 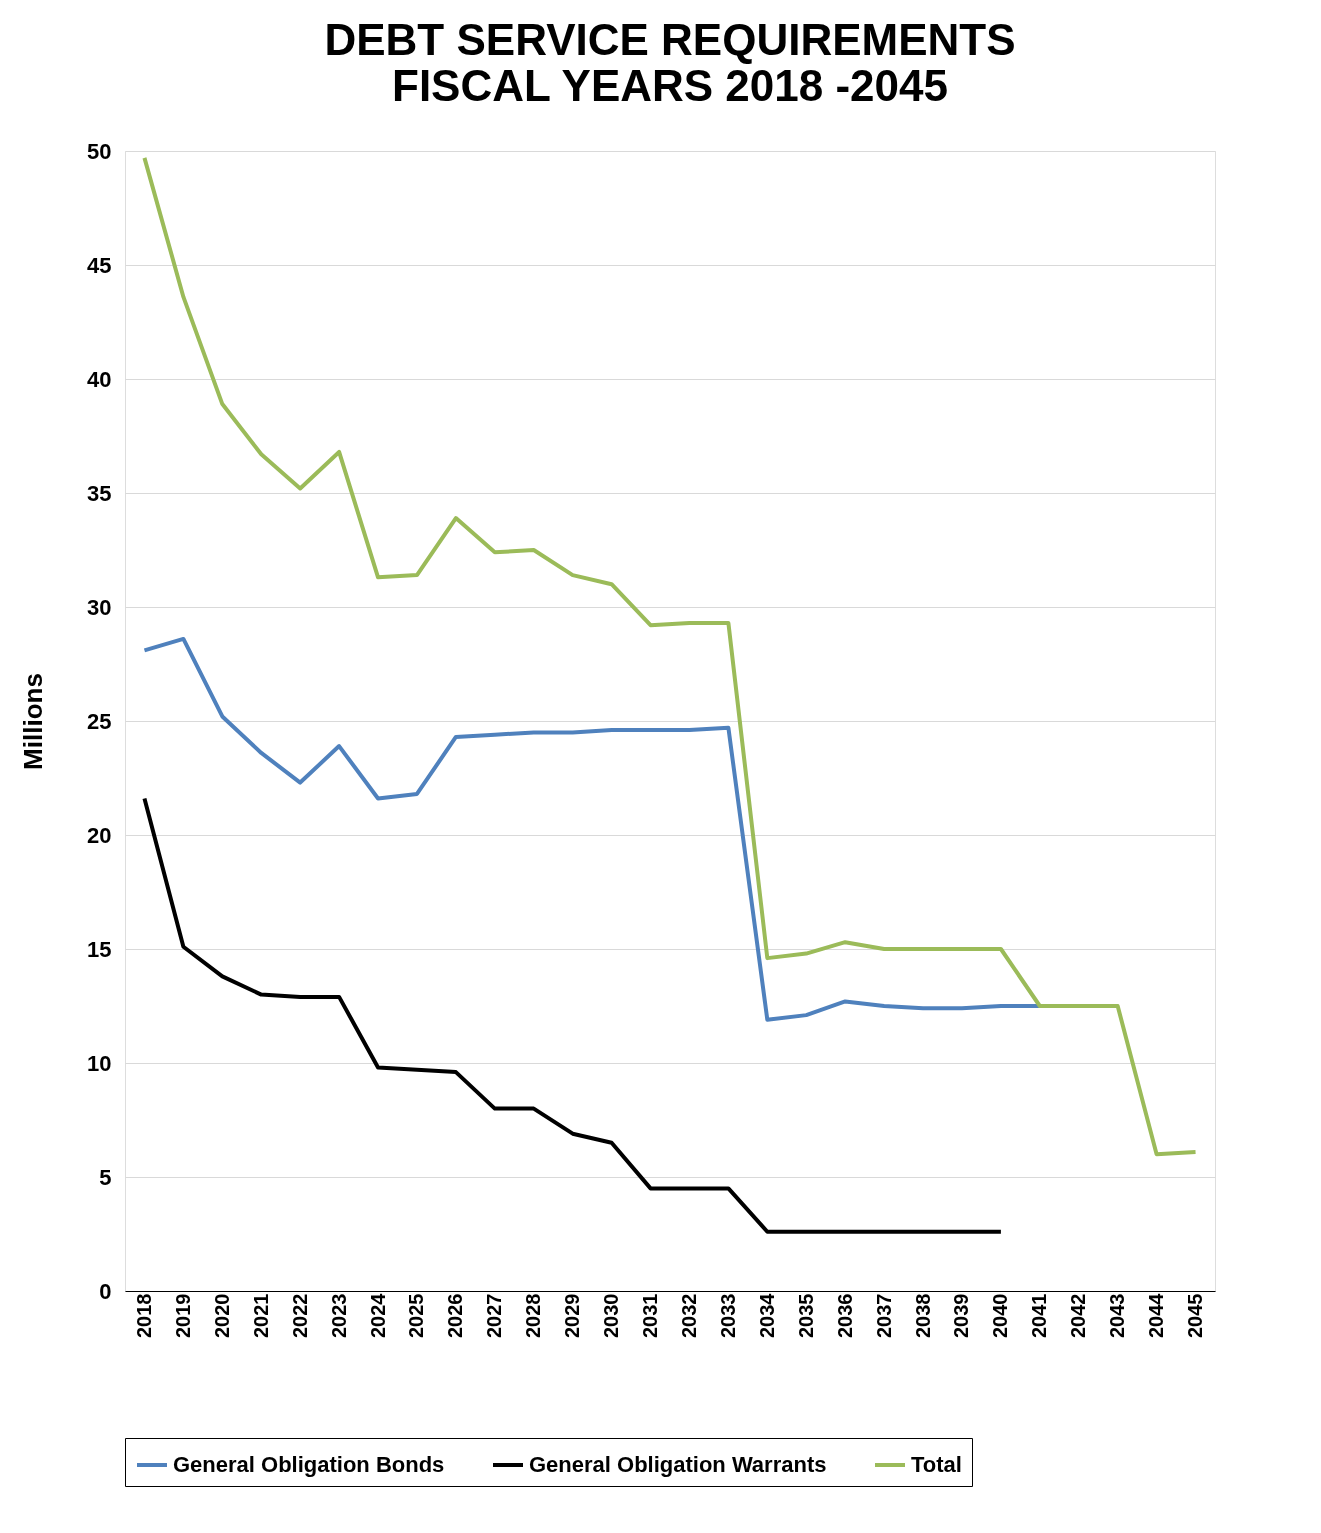 What do you see at coordinates (182, 1315) in the screenshot?
I see `x-tick-label: 2019` at bounding box center [182, 1315].